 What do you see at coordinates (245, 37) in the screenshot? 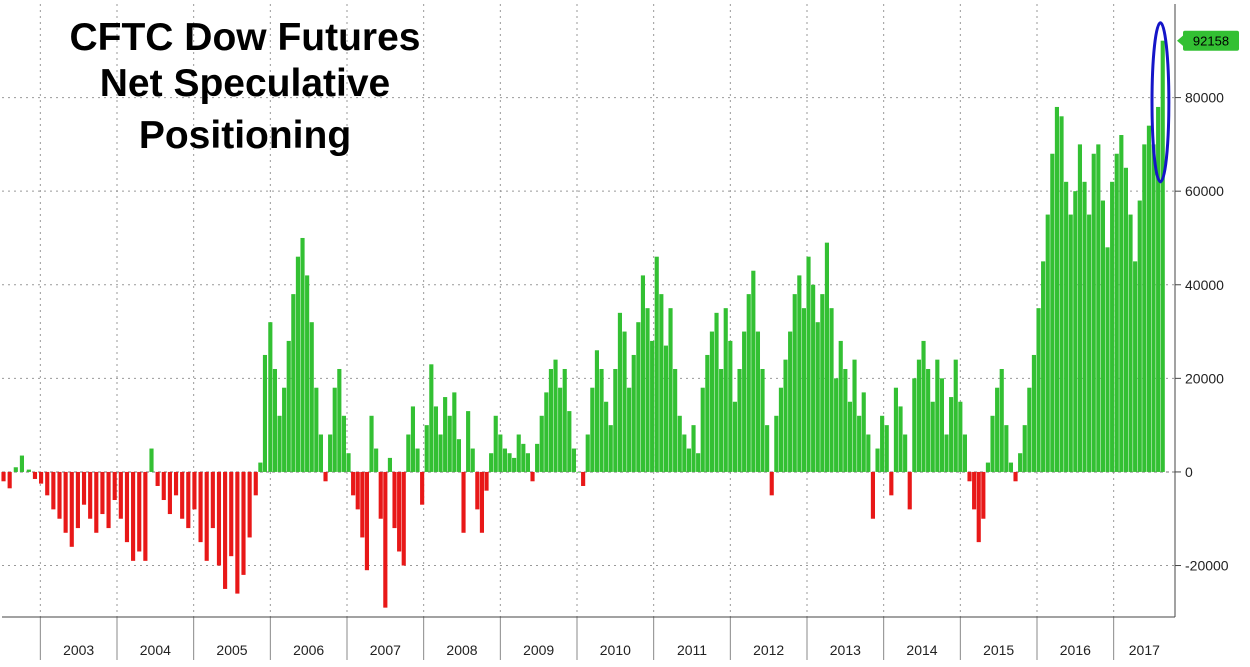
I see `chart-title-line-1: CFTC Dow Futures` at bounding box center [245, 37].